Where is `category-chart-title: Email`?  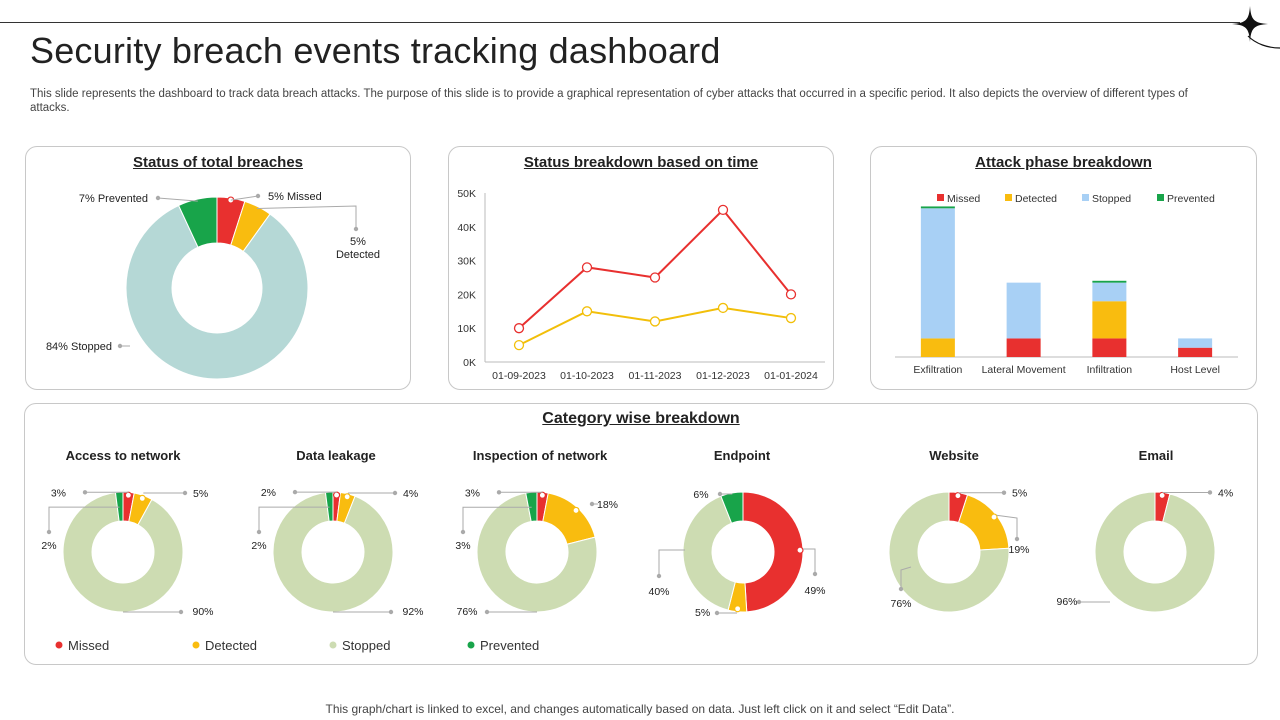 category-chart-title: Email is located at coordinates (1156, 455).